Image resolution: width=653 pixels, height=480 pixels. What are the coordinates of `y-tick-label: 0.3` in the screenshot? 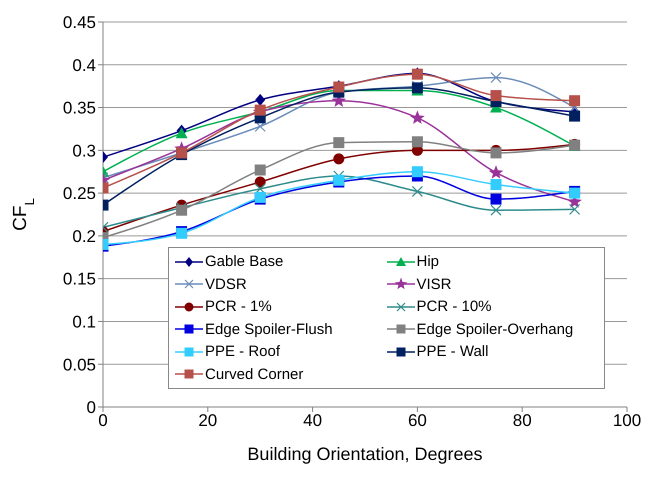 It's located at (84, 150).